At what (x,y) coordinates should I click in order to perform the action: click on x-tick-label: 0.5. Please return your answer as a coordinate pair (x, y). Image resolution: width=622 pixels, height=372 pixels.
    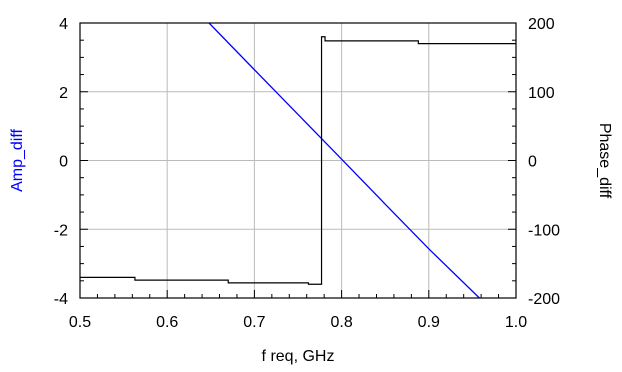
    Looking at the image, I should click on (80, 322).